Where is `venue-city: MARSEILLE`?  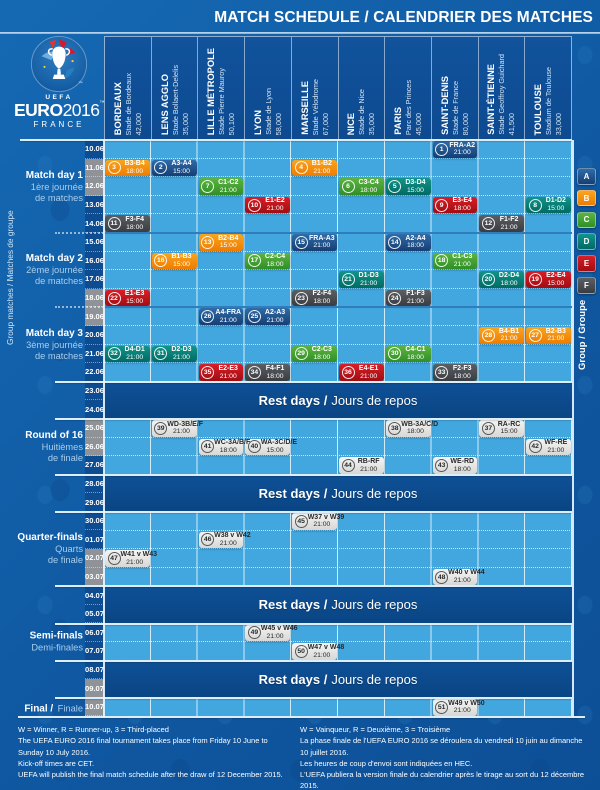 venue-city: MARSEILLE is located at coordinates (304, 108).